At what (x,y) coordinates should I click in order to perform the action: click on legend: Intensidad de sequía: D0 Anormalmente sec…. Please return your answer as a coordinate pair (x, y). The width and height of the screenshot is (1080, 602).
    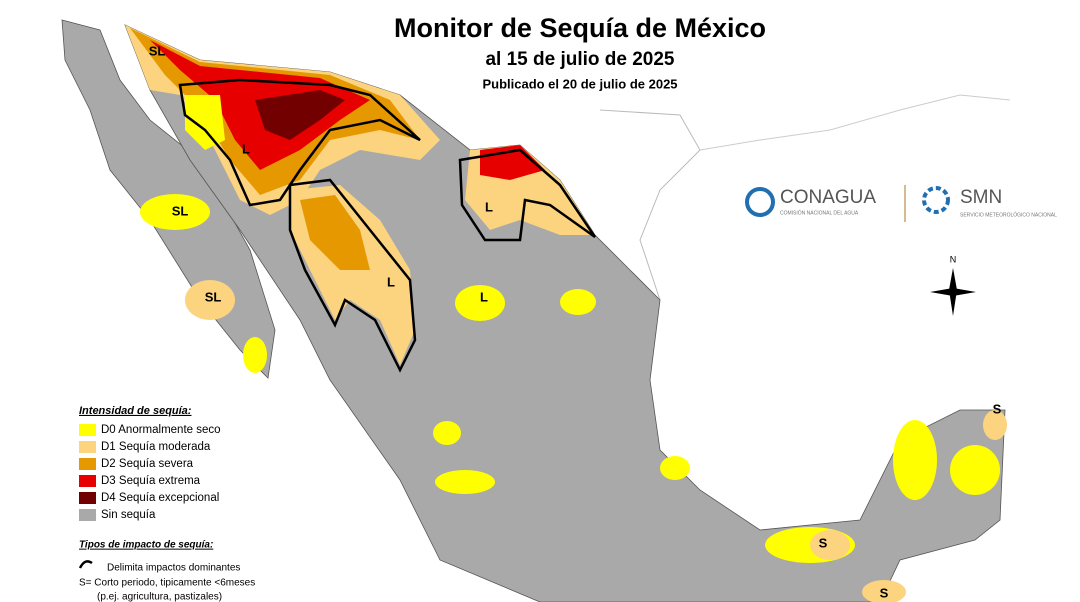
    Looking at the image, I should click on (166, 503).